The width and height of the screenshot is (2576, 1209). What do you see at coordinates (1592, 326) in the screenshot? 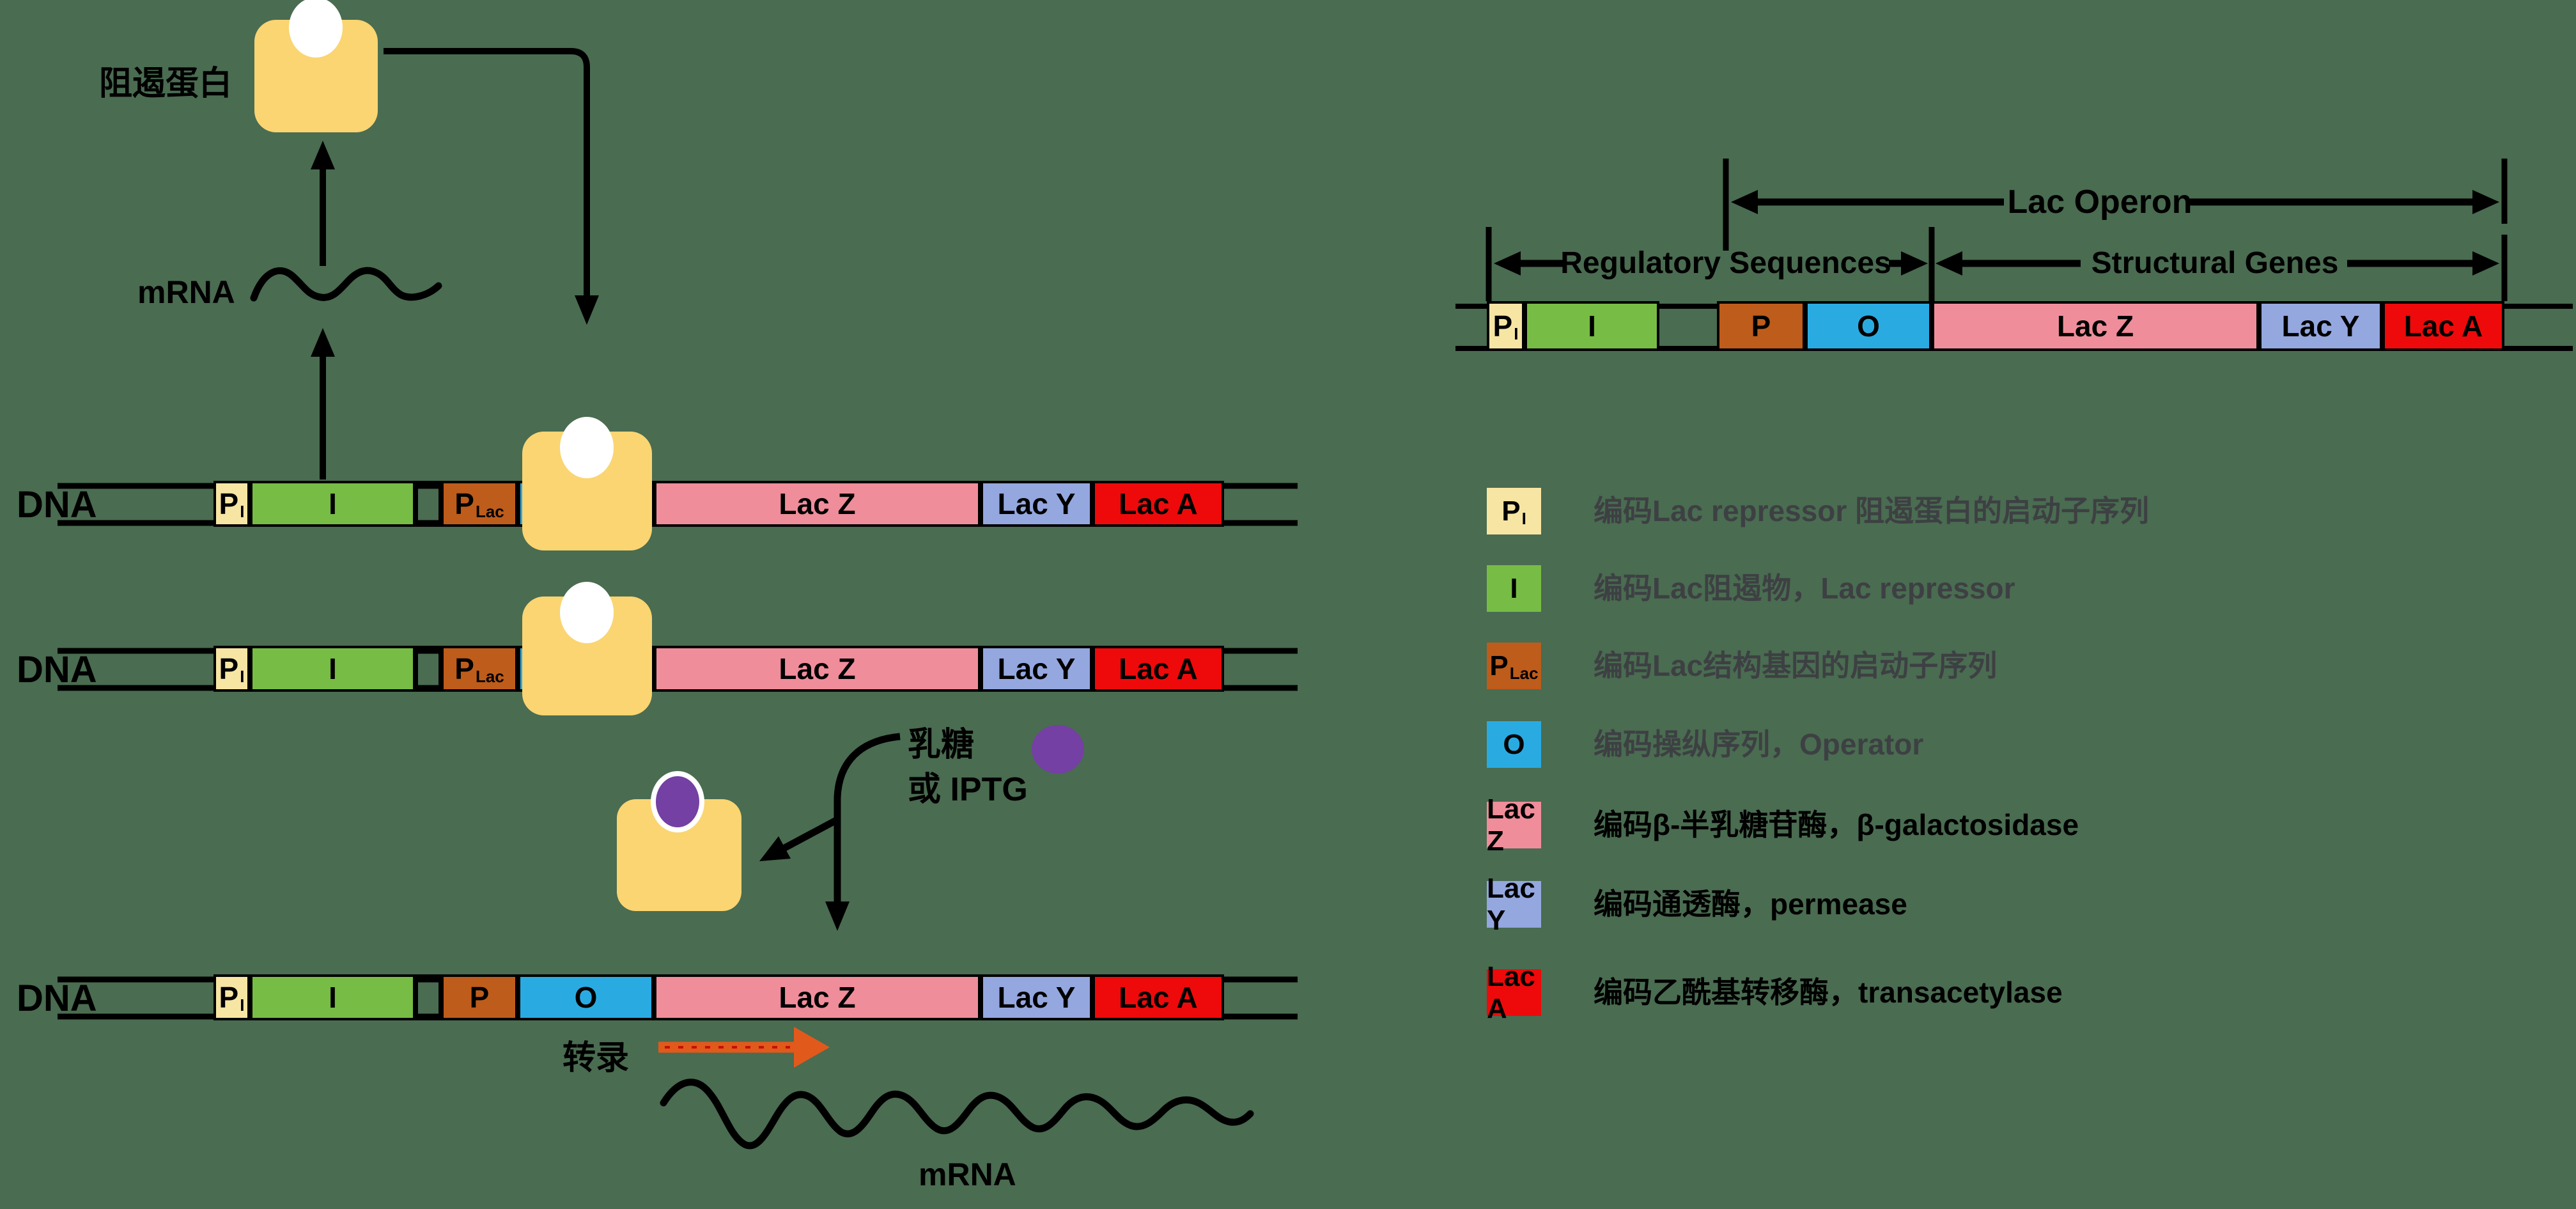
I see `map-block-i: I` at bounding box center [1592, 326].